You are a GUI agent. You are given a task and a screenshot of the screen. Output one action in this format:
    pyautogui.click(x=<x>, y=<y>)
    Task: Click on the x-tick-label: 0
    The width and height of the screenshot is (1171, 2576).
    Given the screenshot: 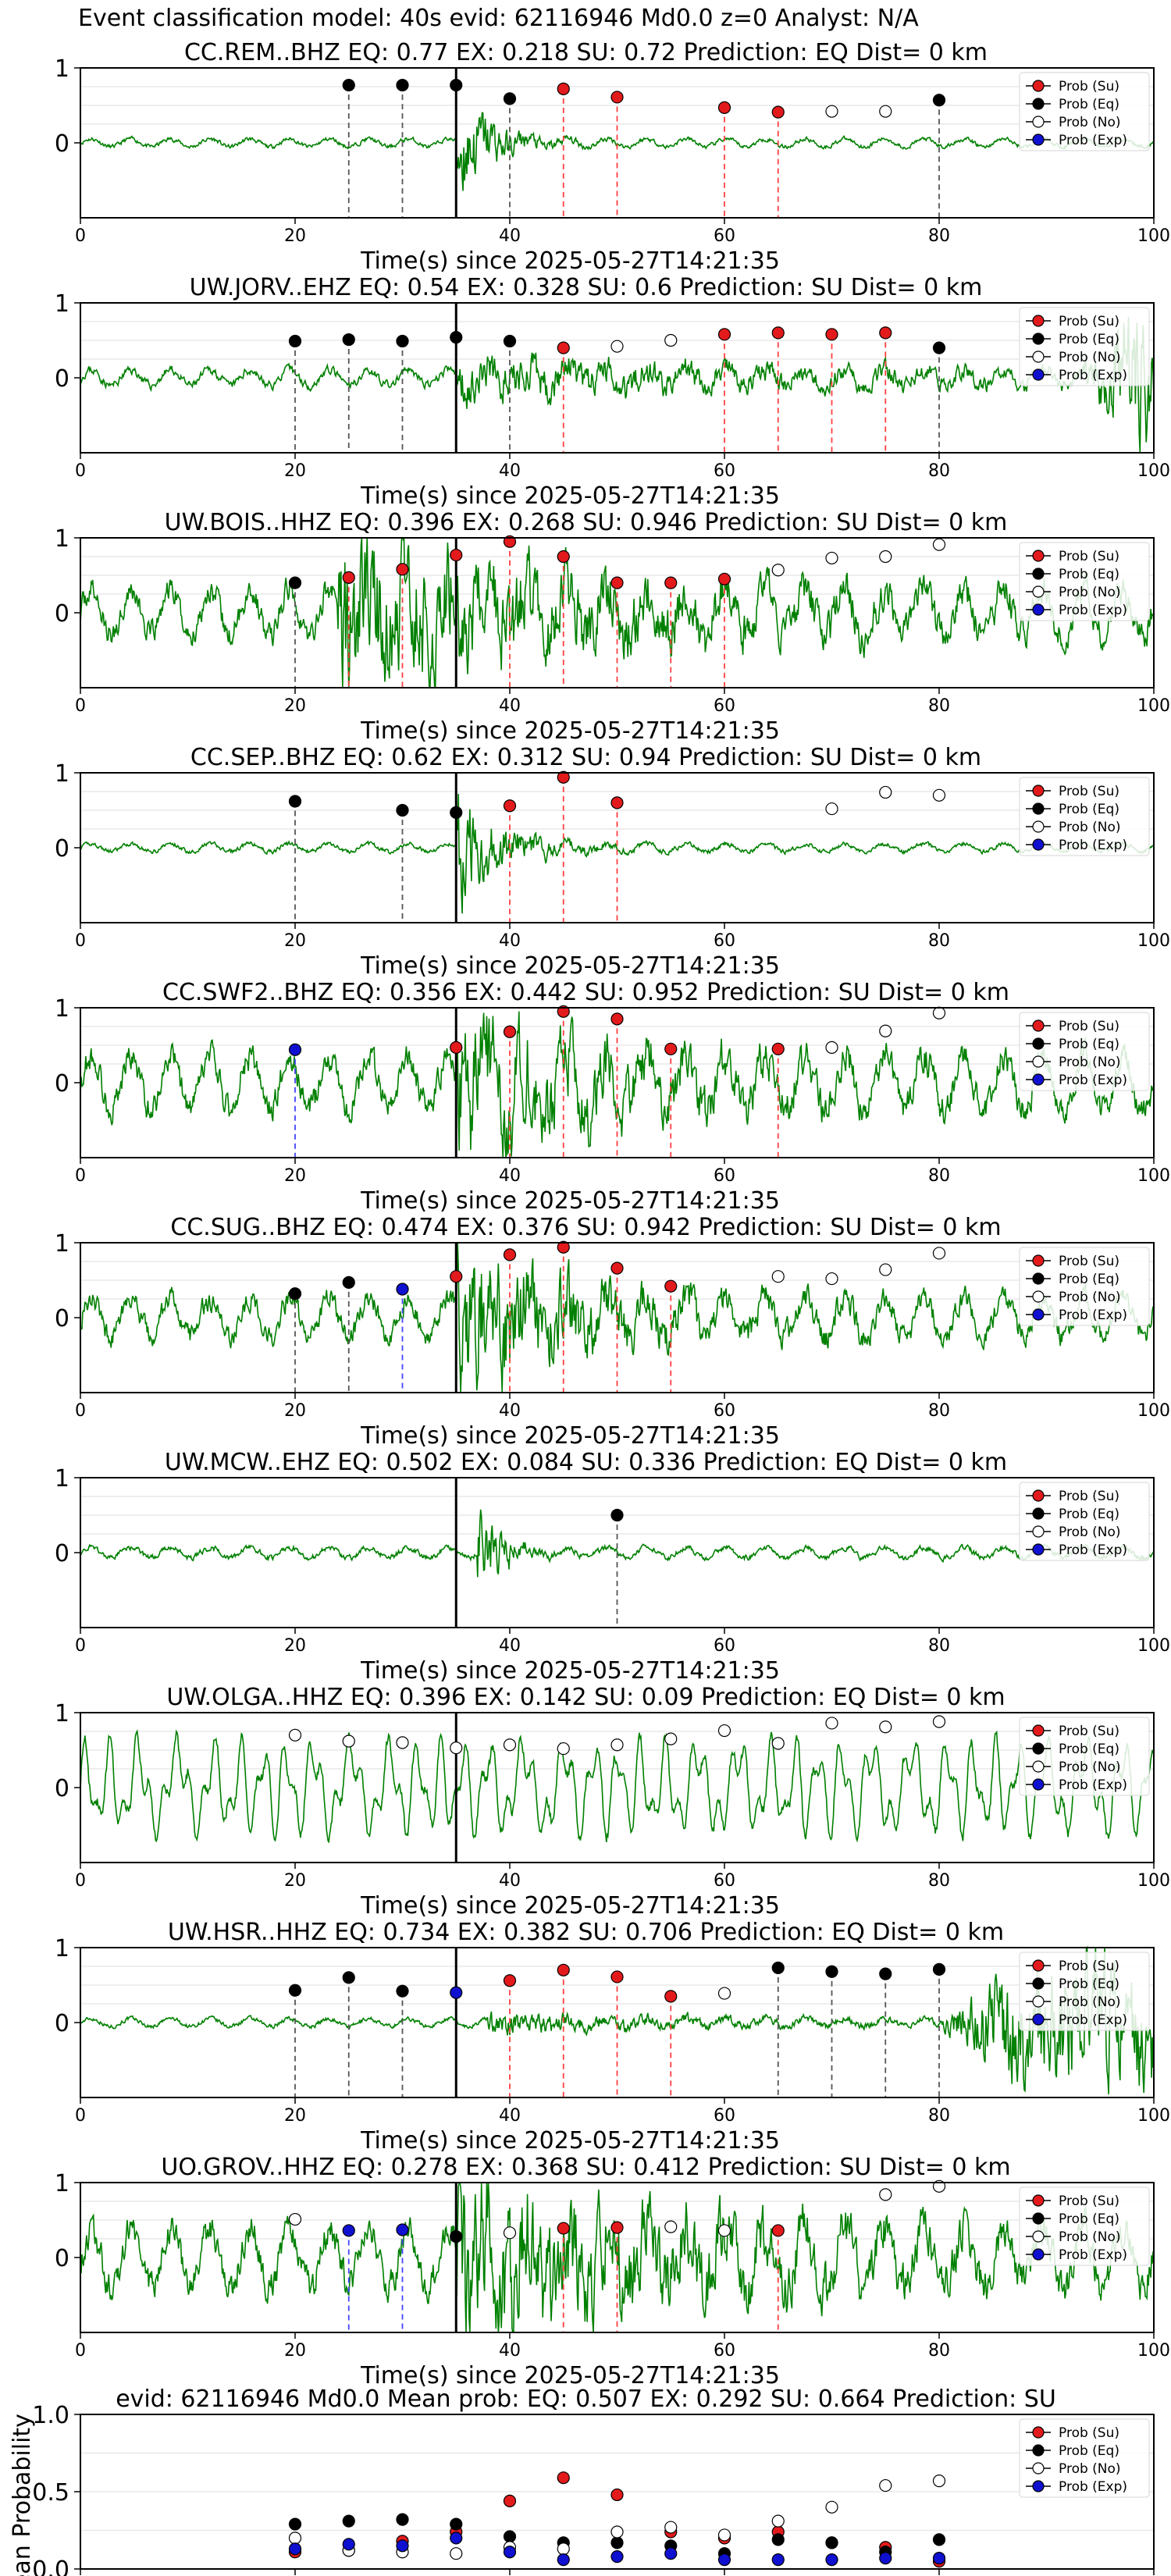 What is the action you would take?
    pyautogui.click(x=80, y=2351)
    